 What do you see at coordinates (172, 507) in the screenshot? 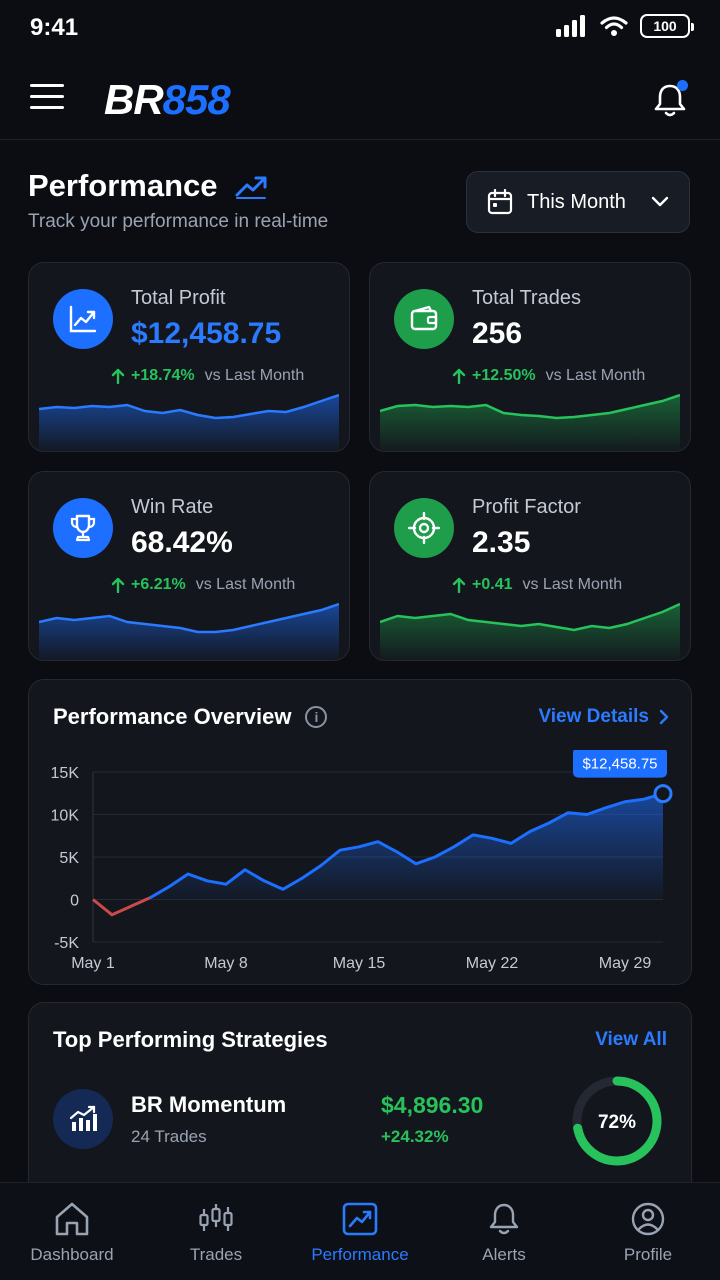
I see `stat-label: Win Rate` at bounding box center [172, 507].